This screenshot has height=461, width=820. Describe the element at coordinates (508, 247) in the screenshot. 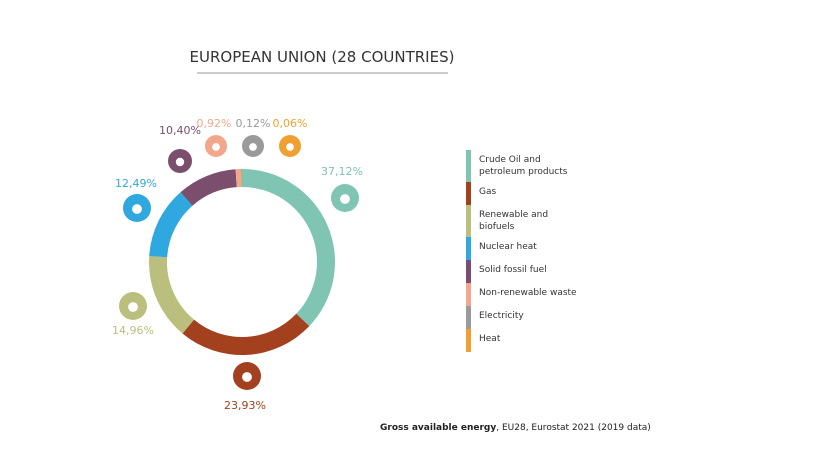

I see `legend-label: Nuclear heat` at that location.